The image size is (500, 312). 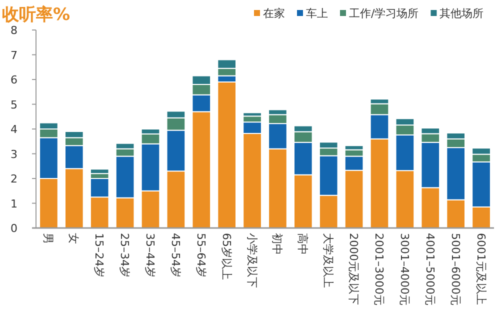 I want to click on x-tick-label: 35–44岁, so click(x=150, y=255).